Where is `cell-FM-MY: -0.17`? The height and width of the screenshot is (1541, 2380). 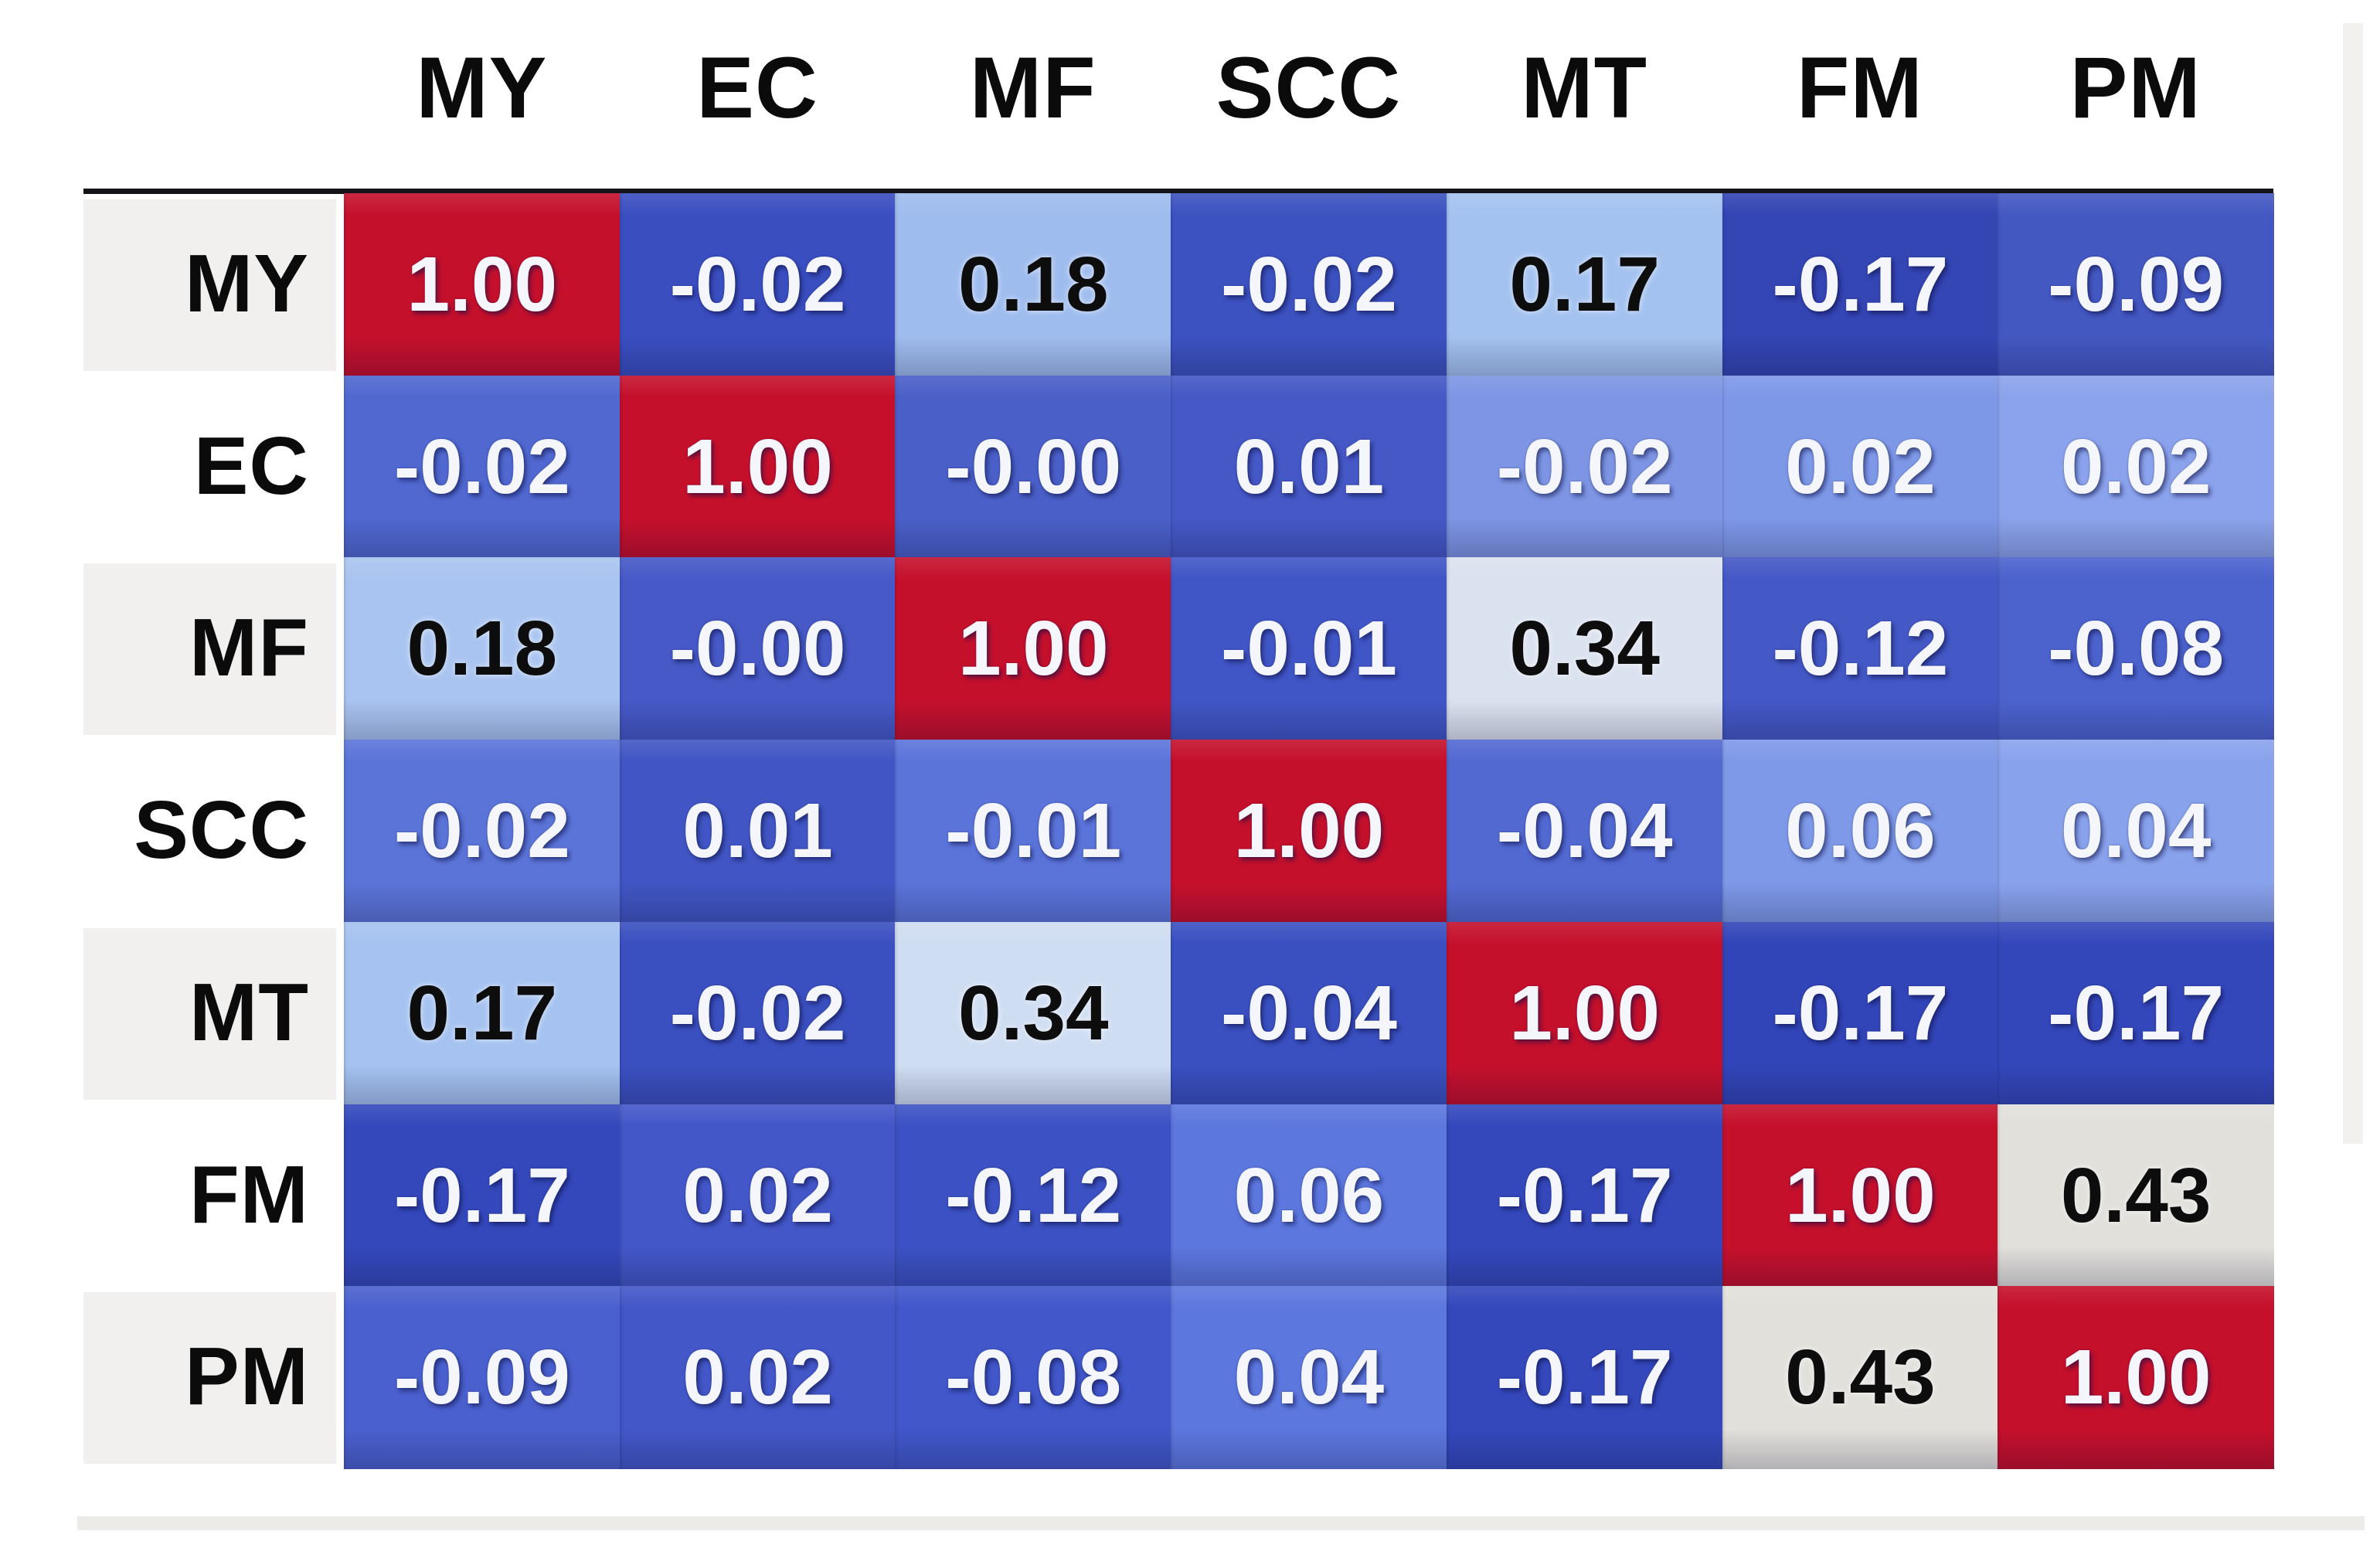 cell-FM-MY: -0.17 is located at coordinates (482, 1196).